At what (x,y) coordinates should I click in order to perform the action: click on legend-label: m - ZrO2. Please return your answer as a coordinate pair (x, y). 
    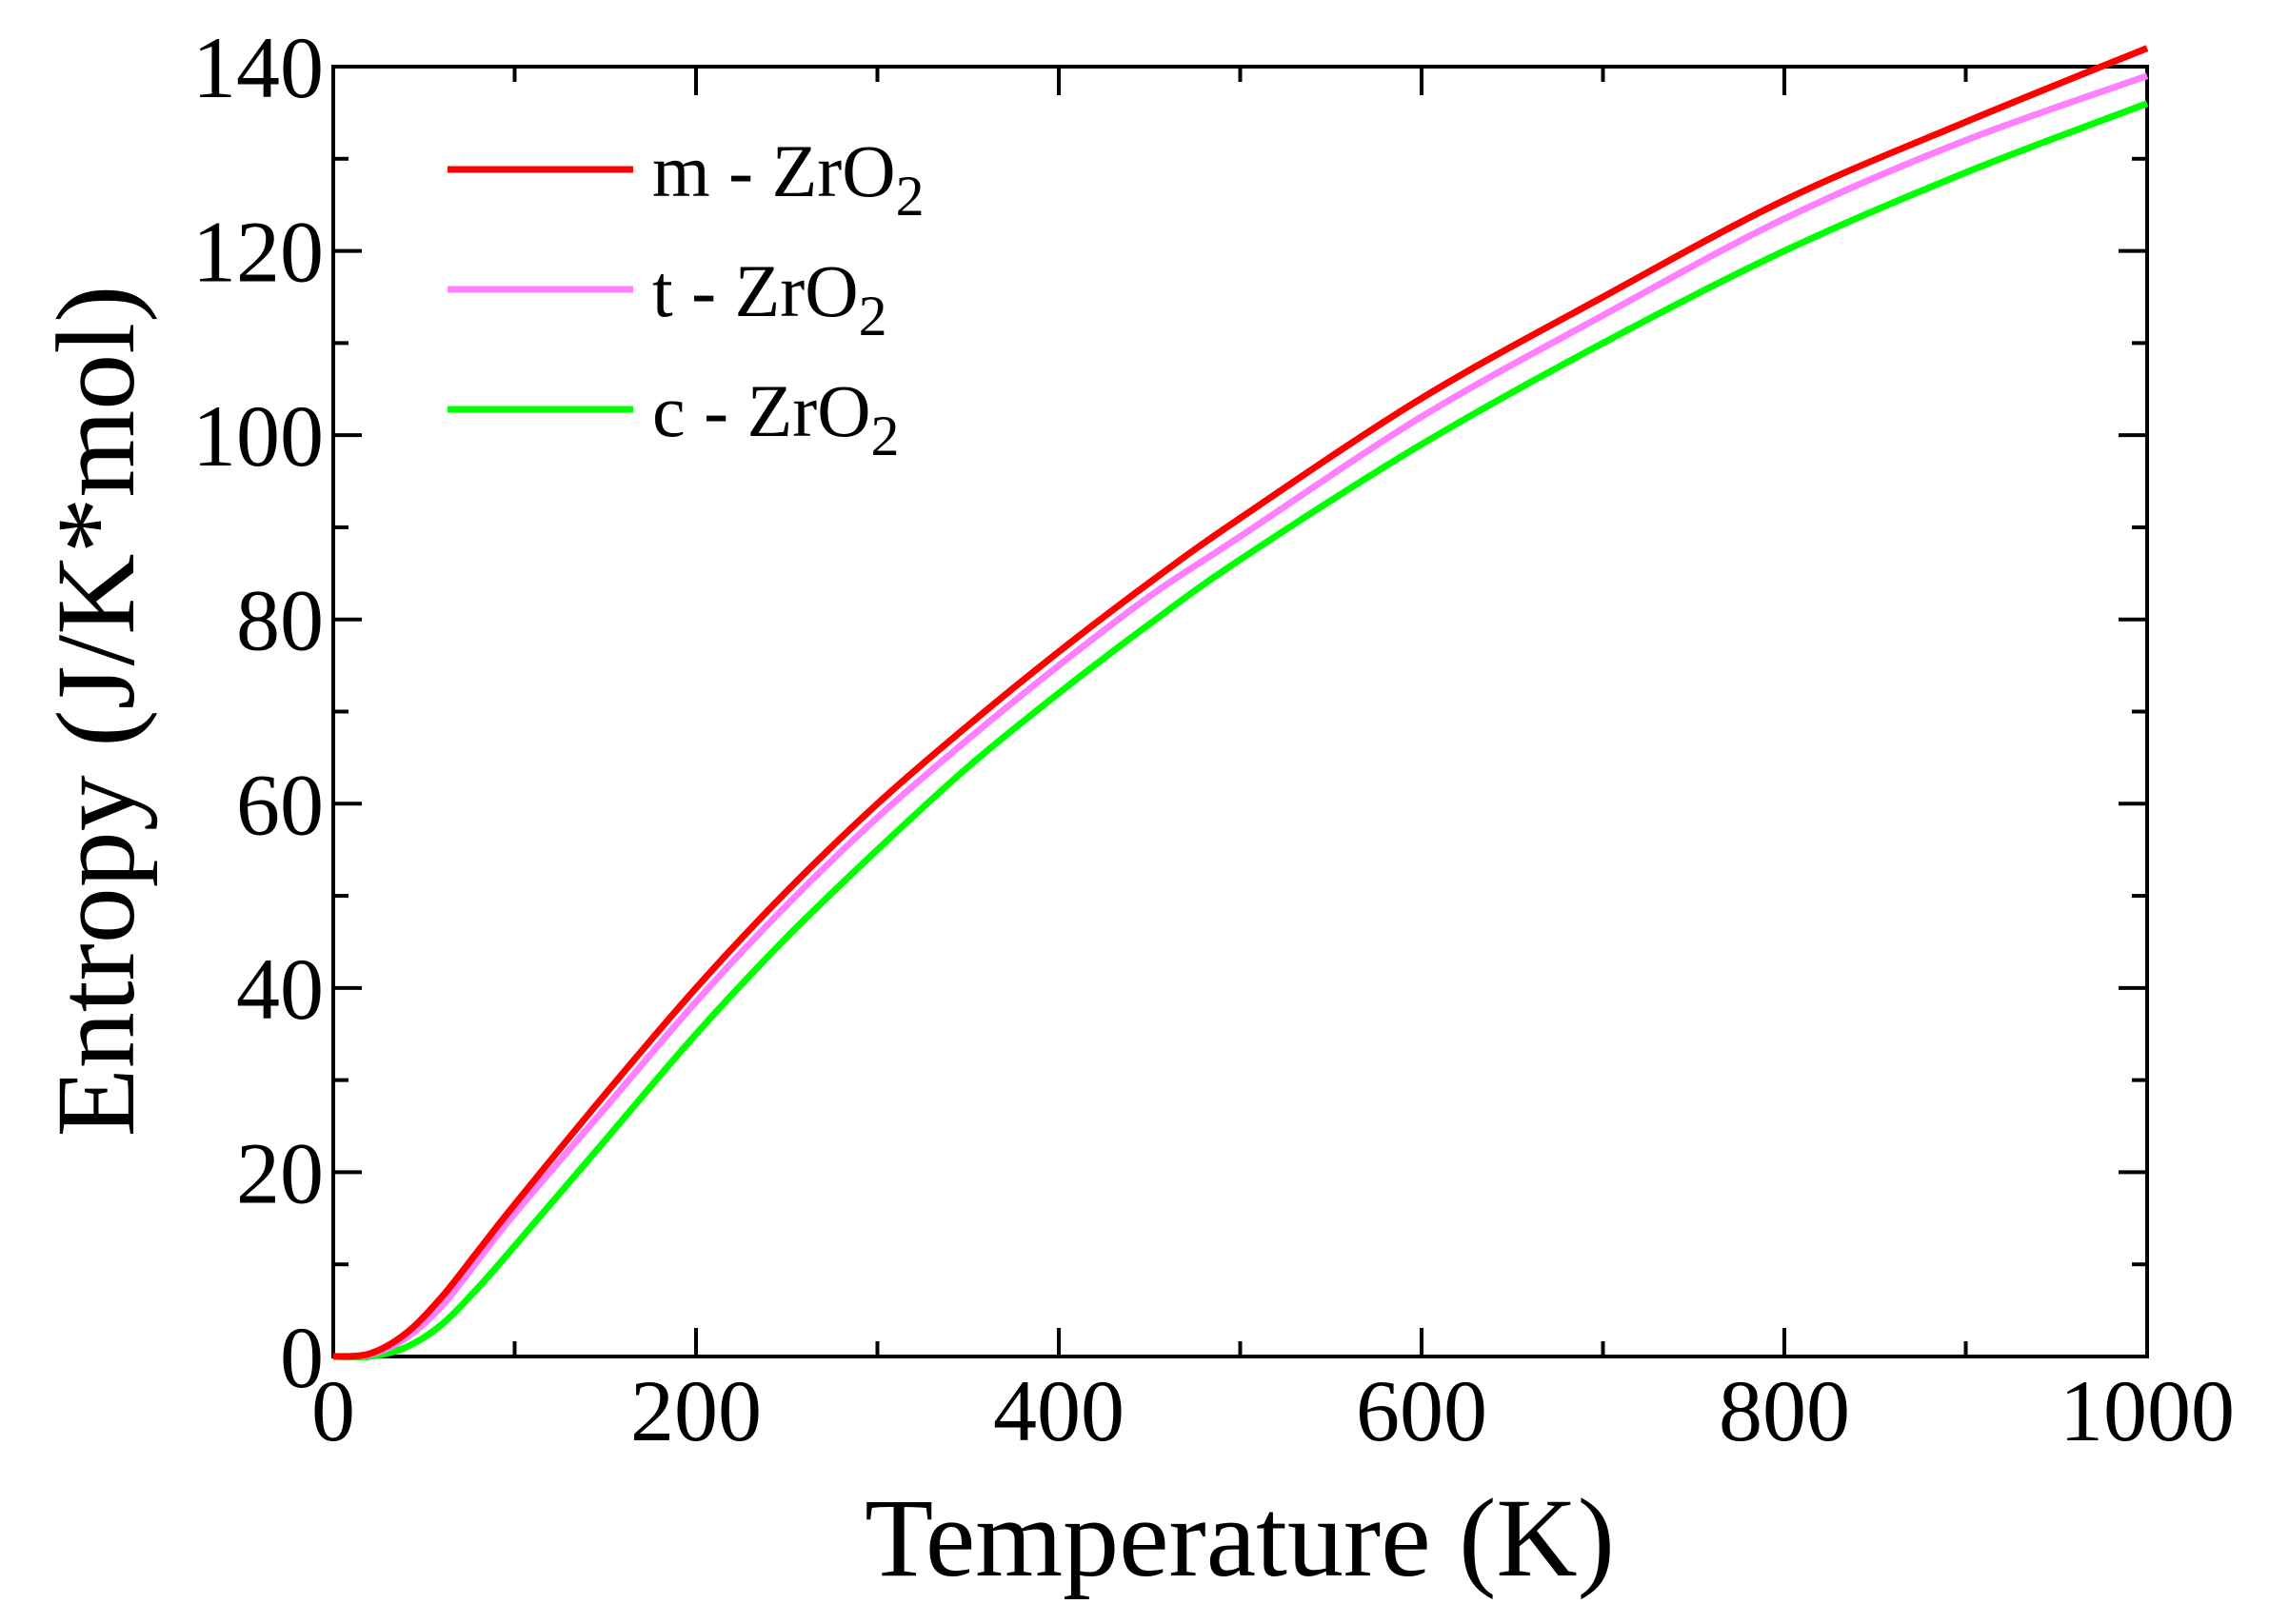
    Looking at the image, I should click on (788, 178).